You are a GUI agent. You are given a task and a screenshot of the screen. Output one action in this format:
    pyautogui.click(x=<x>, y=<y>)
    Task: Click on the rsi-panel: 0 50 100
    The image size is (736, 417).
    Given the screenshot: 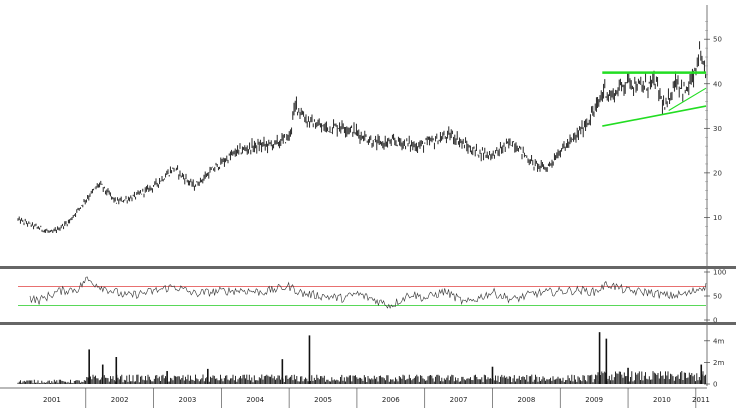 What is the action you would take?
    pyautogui.click(x=372, y=297)
    